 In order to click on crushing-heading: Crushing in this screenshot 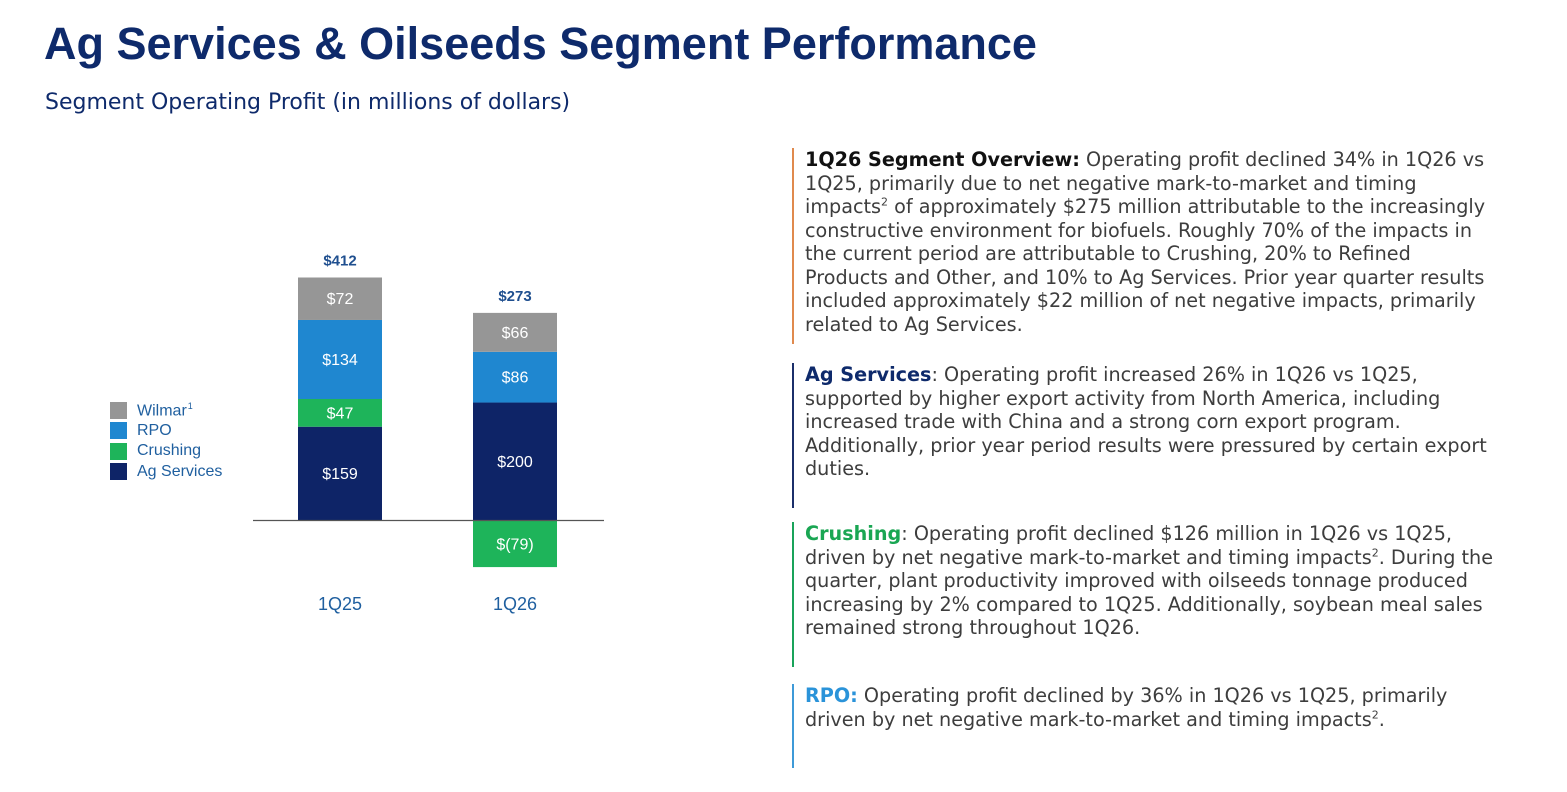, I will do `click(853, 533)`.